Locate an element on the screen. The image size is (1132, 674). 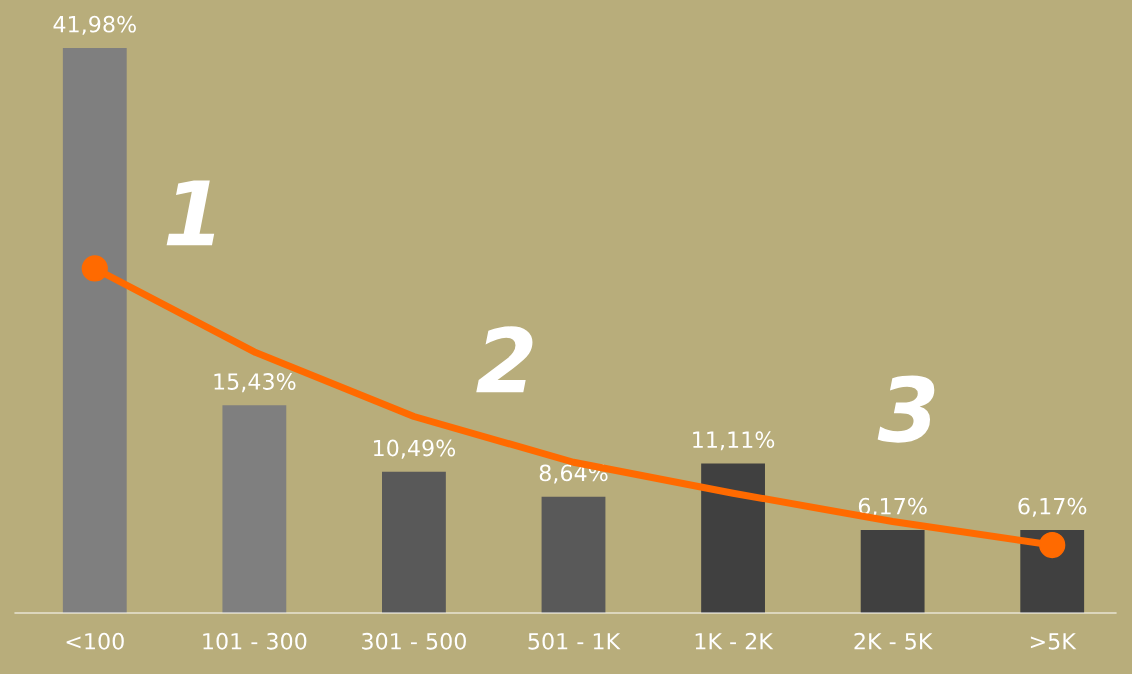
annotation: 1 is located at coordinates (190, 213).